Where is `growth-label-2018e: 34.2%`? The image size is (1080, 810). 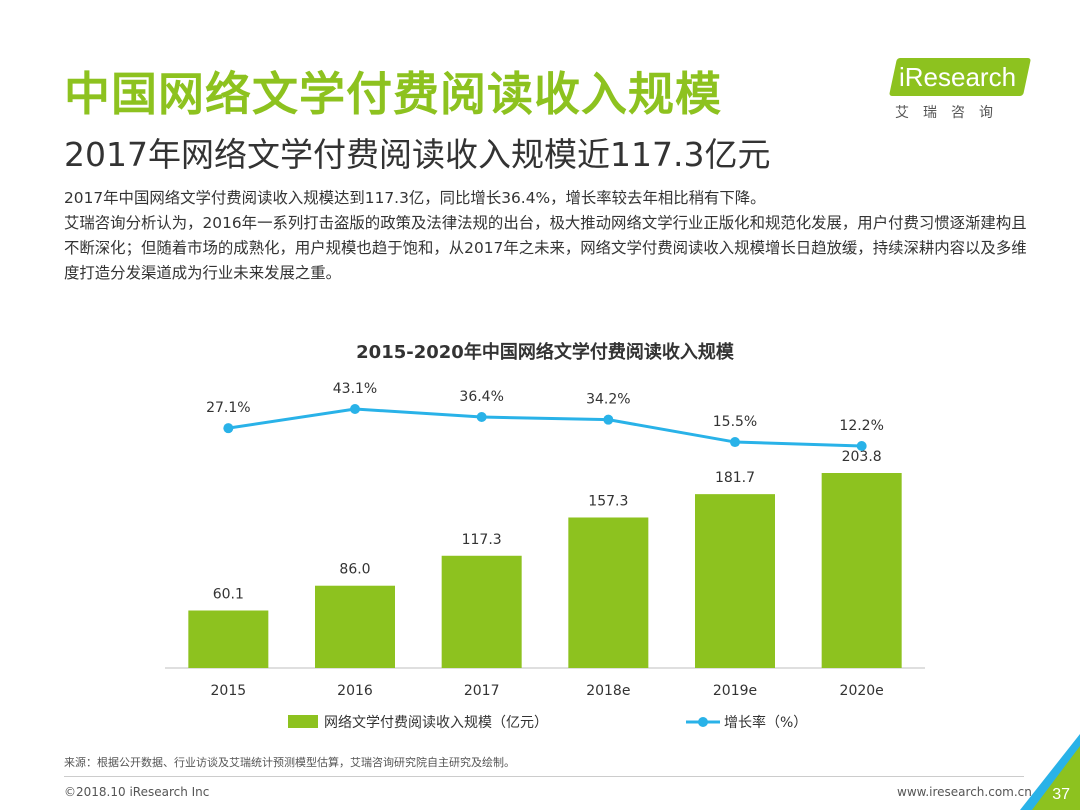
growth-label-2018e: 34.2% is located at coordinates (608, 400).